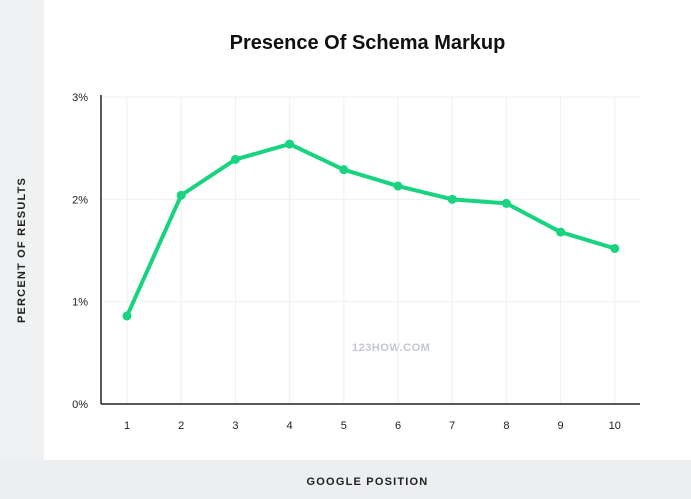  I want to click on chart-title: Presence Of Schema Markup, so click(367, 43).